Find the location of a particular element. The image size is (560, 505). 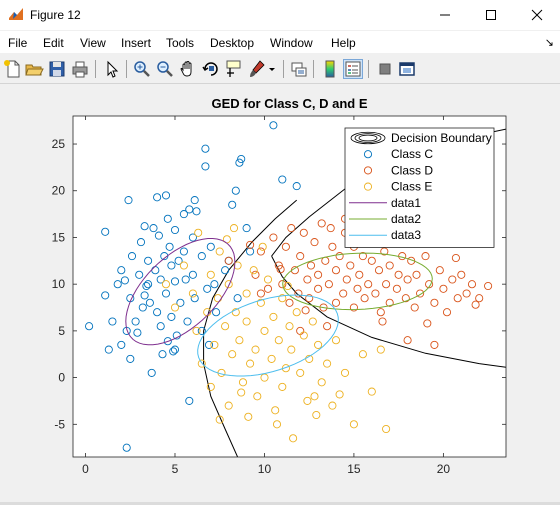

menu-edit: Edit is located at coordinates (53, 43).